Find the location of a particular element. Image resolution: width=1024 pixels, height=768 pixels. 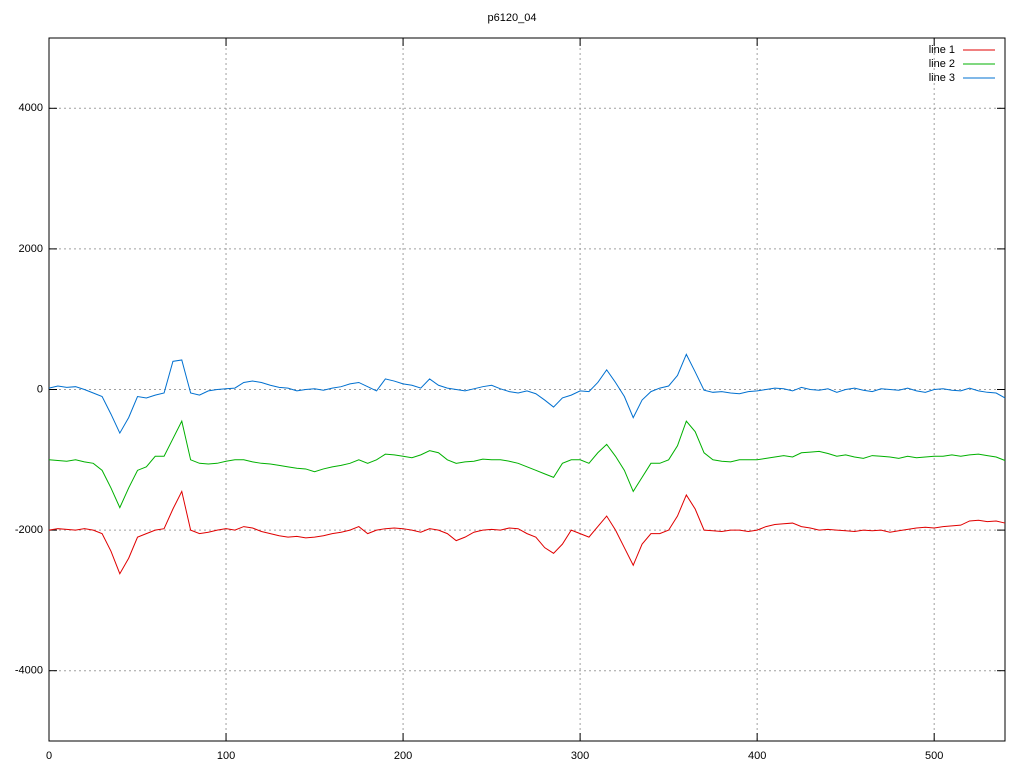

chart-title: p6120_04 is located at coordinates (512, 18).